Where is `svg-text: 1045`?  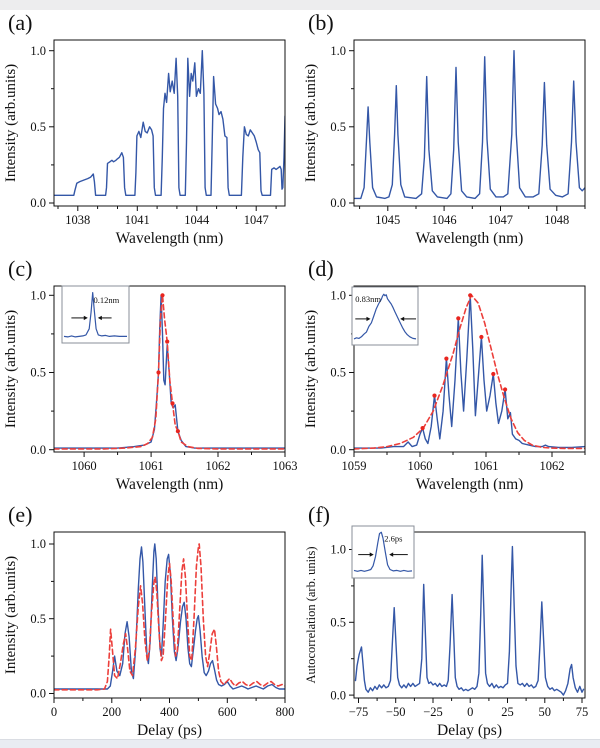
svg-text: 1045 is located at coordinates (387, 220).